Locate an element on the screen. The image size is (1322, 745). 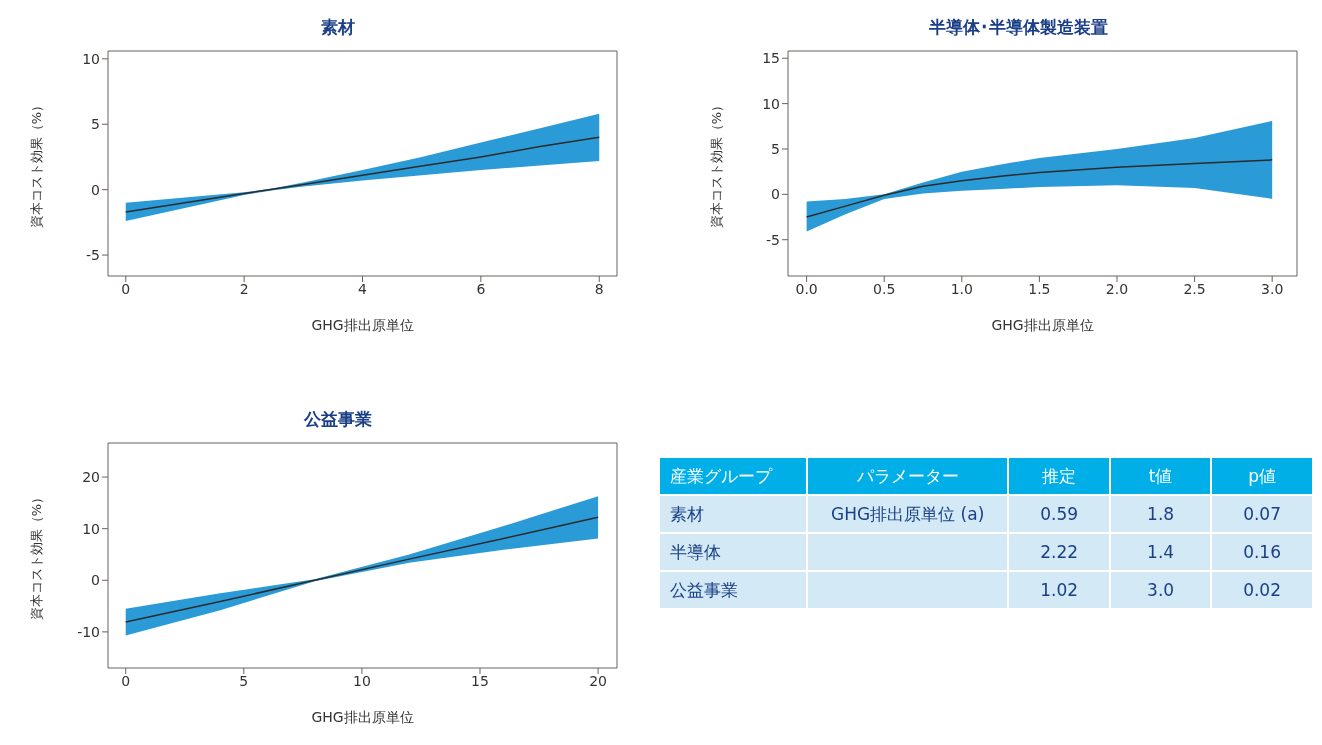
text: 半導体 is located at coordinates (695, 551).